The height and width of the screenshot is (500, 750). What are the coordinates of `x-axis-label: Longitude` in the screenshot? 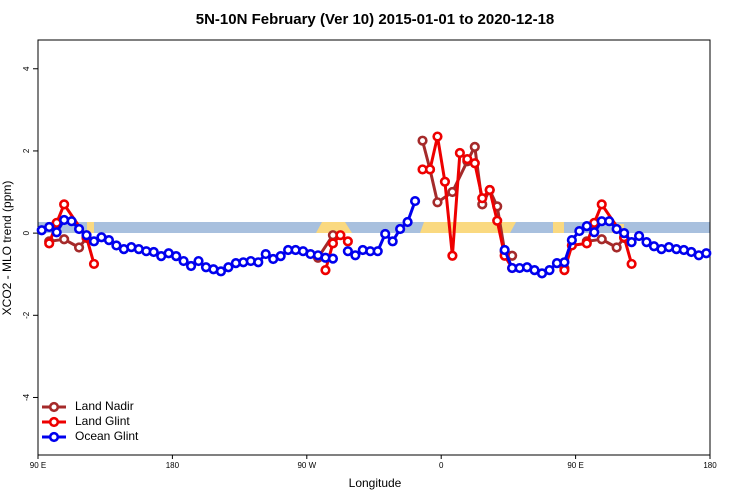 It's located at (375, 483).